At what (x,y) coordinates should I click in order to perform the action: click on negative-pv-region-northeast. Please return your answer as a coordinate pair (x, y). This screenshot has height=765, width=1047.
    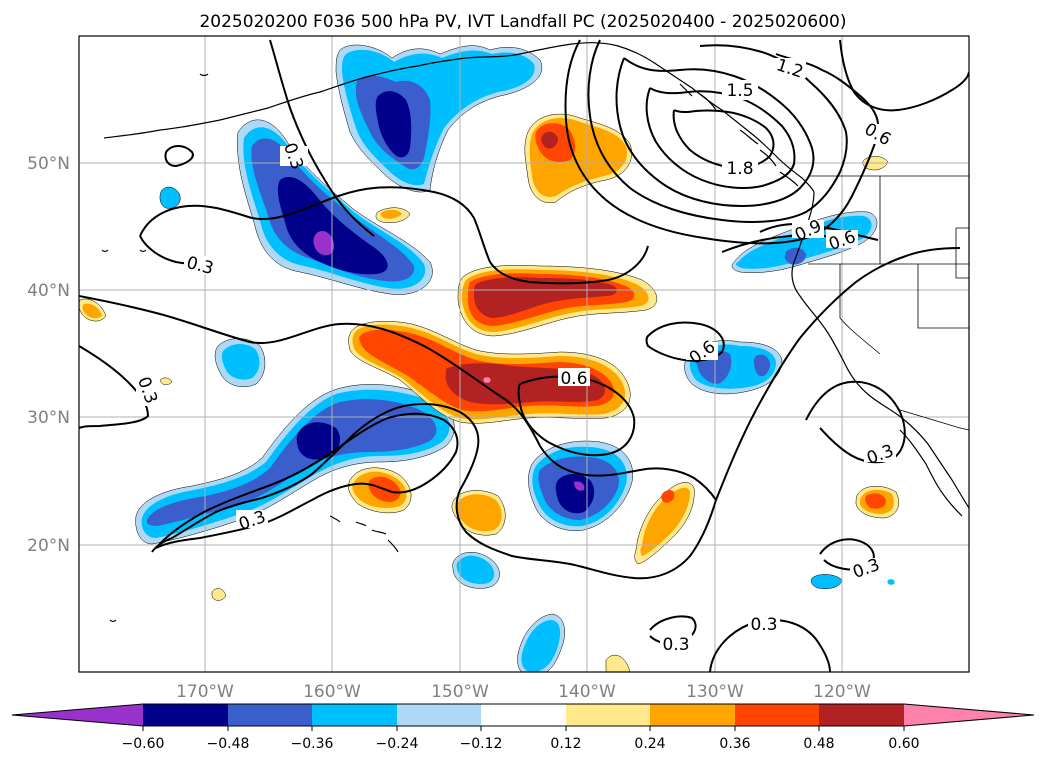
    Looking at the image, I should click on (804, 242).